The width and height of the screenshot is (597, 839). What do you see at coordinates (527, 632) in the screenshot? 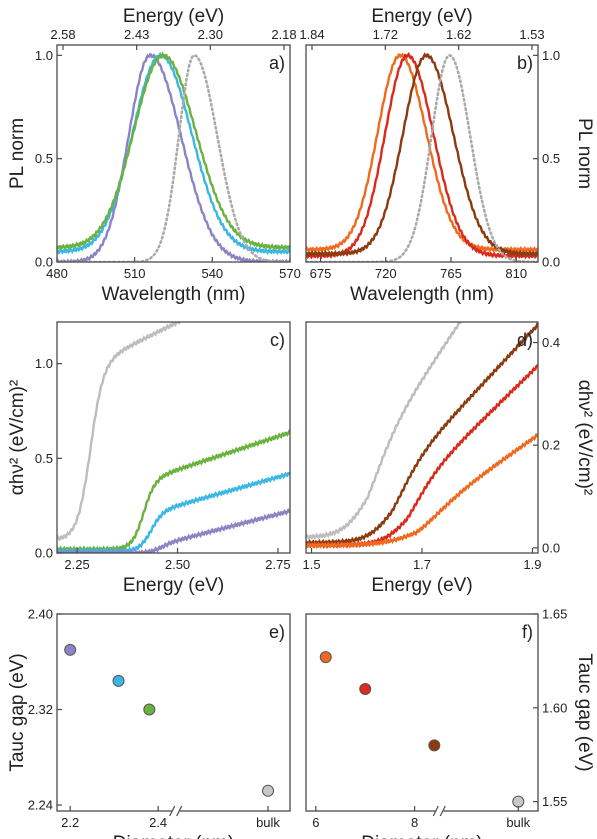
I see `panel-label: f)` at bounding box center [527, 632].